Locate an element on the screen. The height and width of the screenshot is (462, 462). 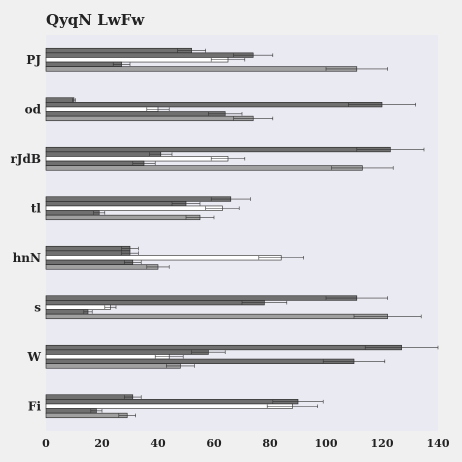
x-tick-label: 80 is located at coordinates (270, 443).